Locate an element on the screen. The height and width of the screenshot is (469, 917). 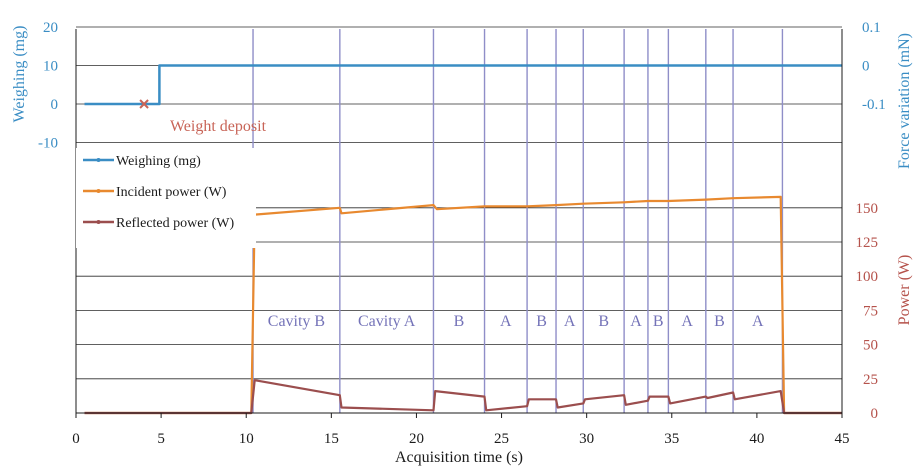
y-tick-label-force: 0.1 is located at coordinates (871, 28).